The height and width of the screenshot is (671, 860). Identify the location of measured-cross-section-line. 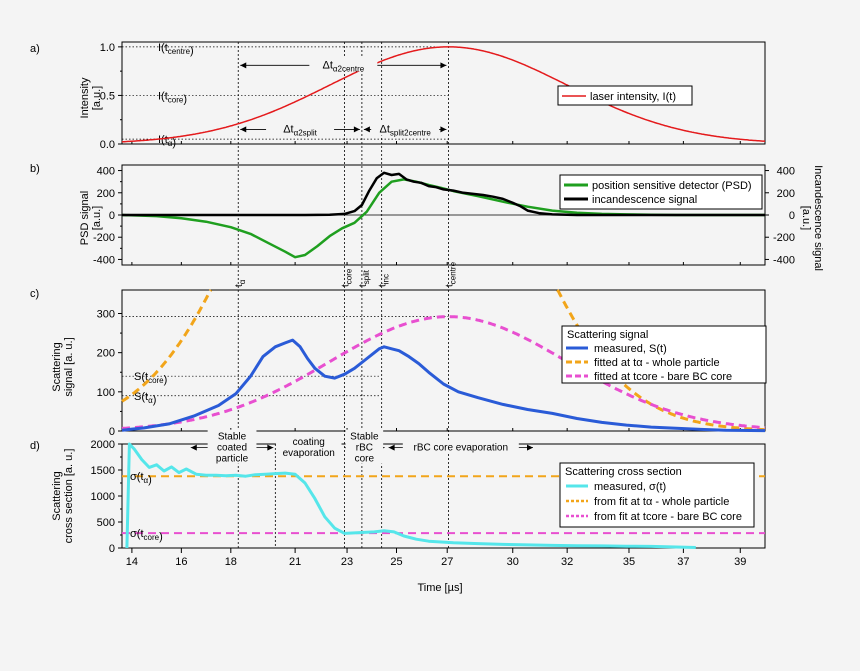
(410, 495).